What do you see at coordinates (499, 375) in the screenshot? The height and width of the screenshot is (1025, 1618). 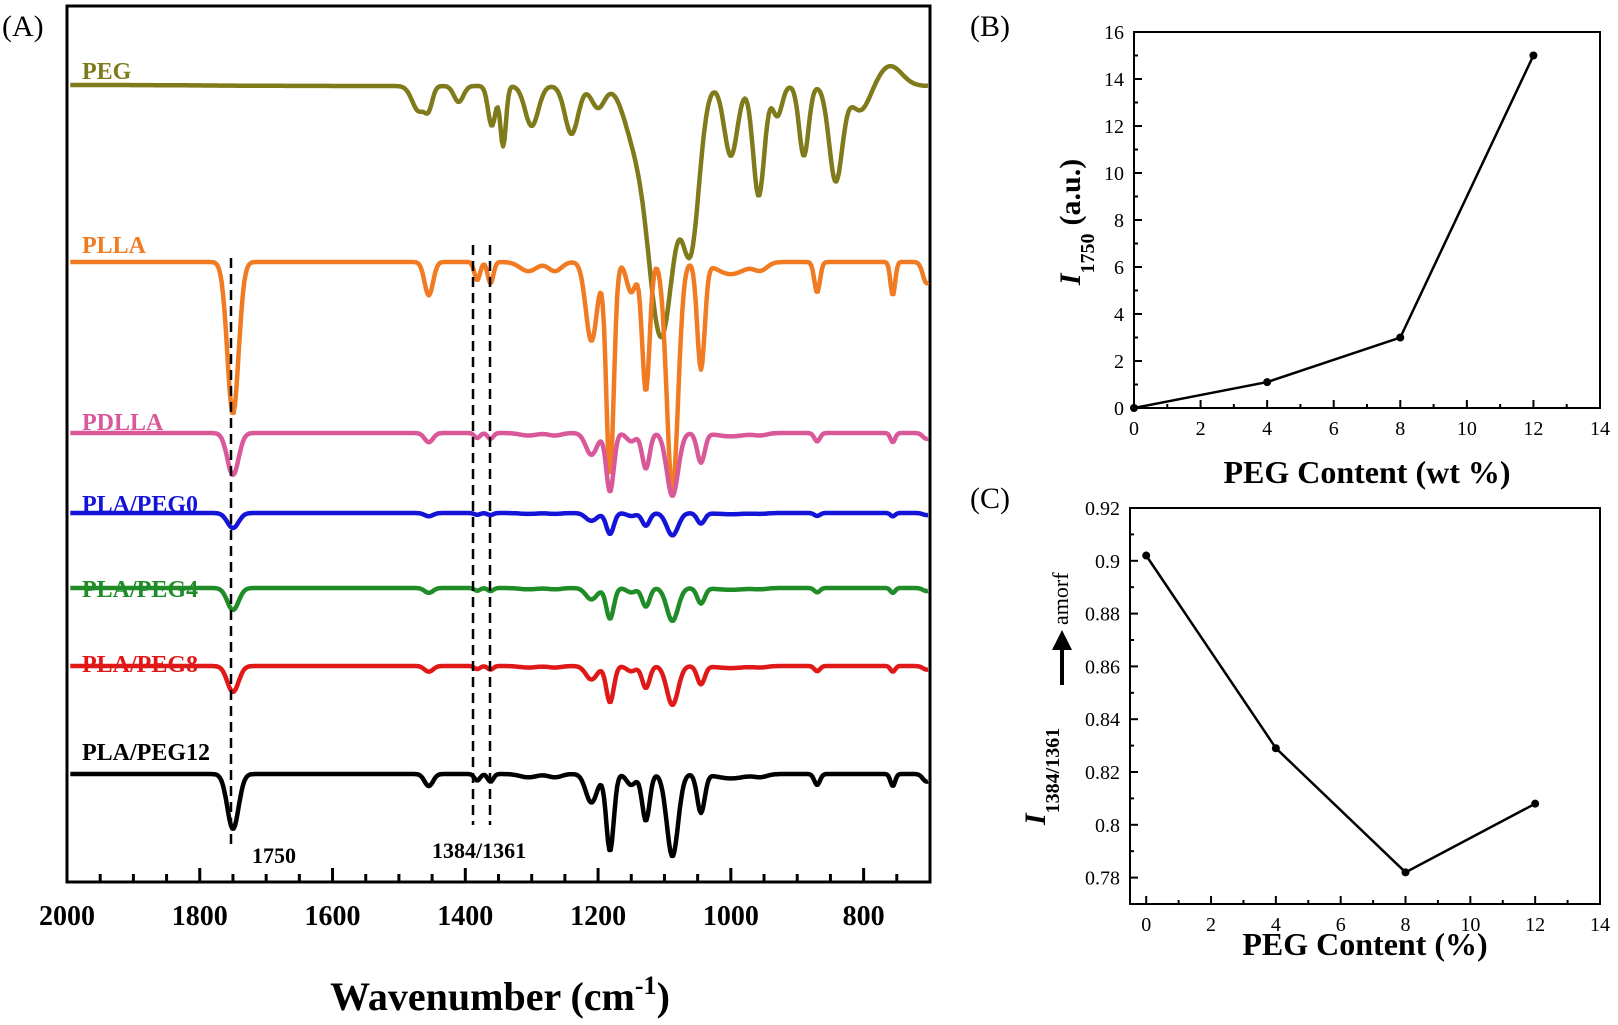 I see `spectrum-plla` at bounding box center [499, 375].